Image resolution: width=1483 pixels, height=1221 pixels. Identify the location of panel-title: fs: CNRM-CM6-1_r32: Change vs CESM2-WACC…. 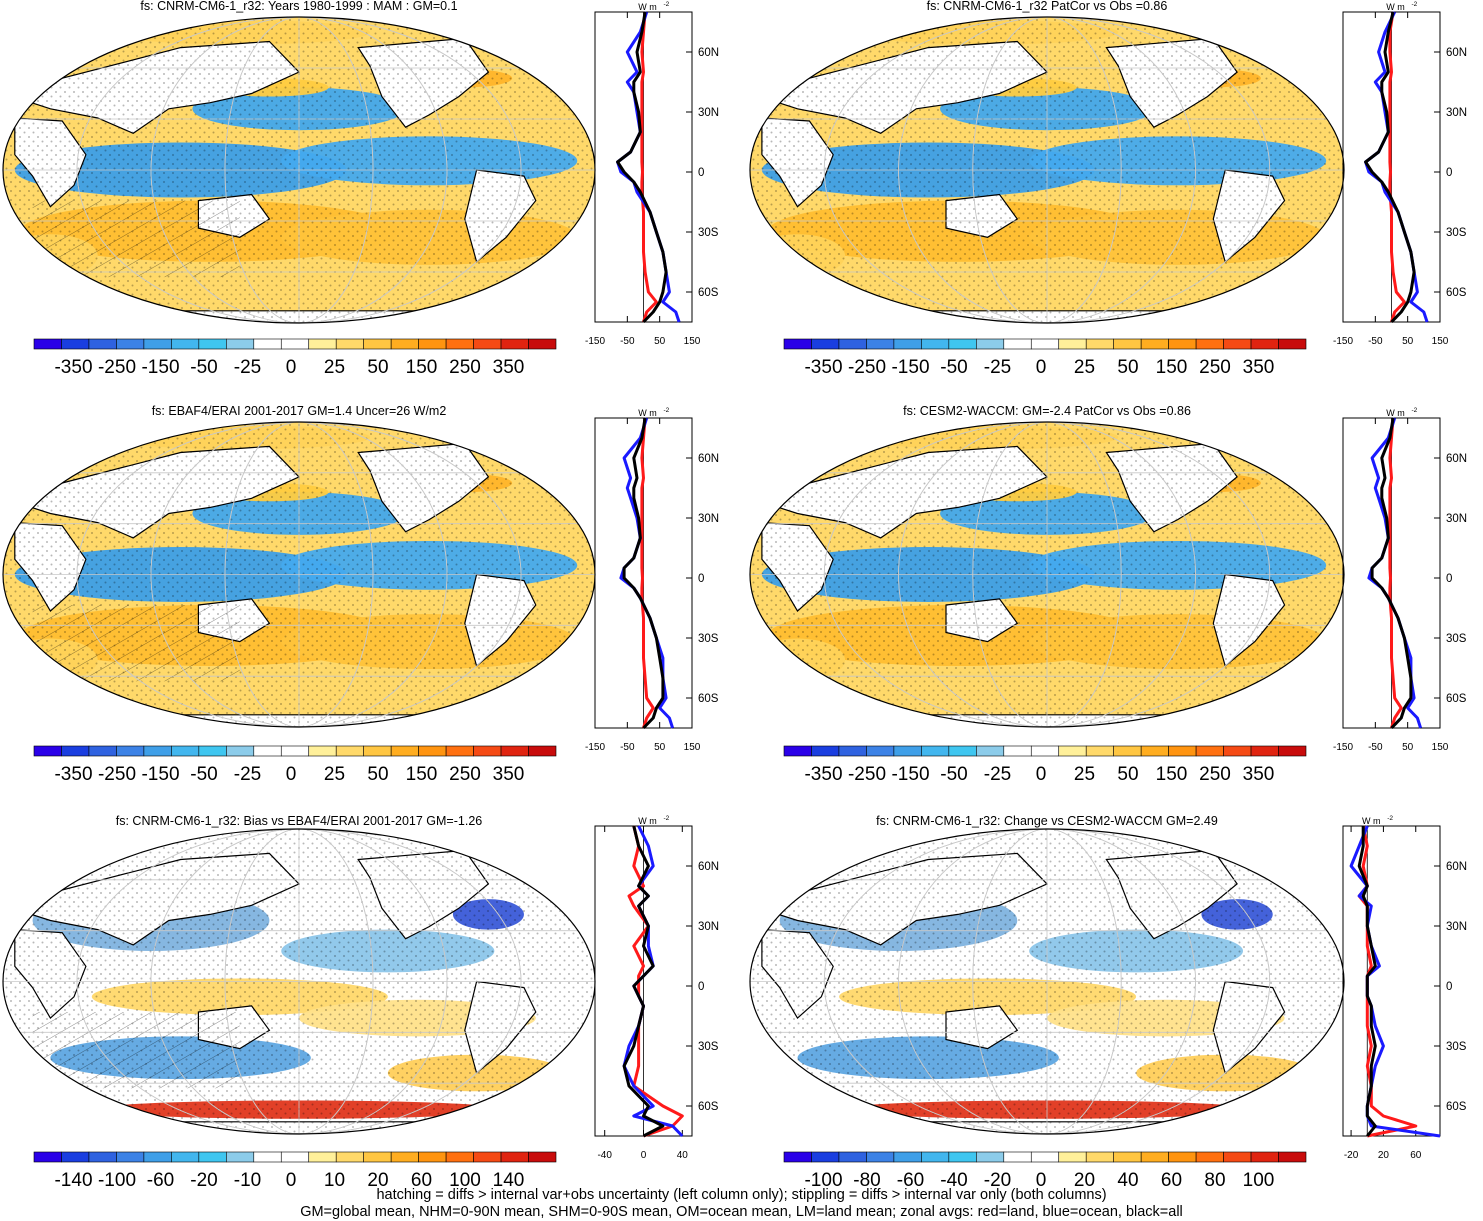
(1047, 821).